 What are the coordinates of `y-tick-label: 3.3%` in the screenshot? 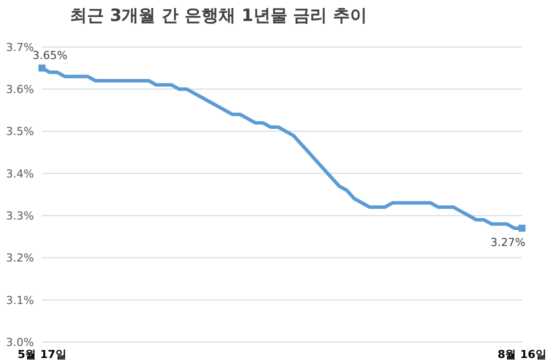 It's located at (20, 215).